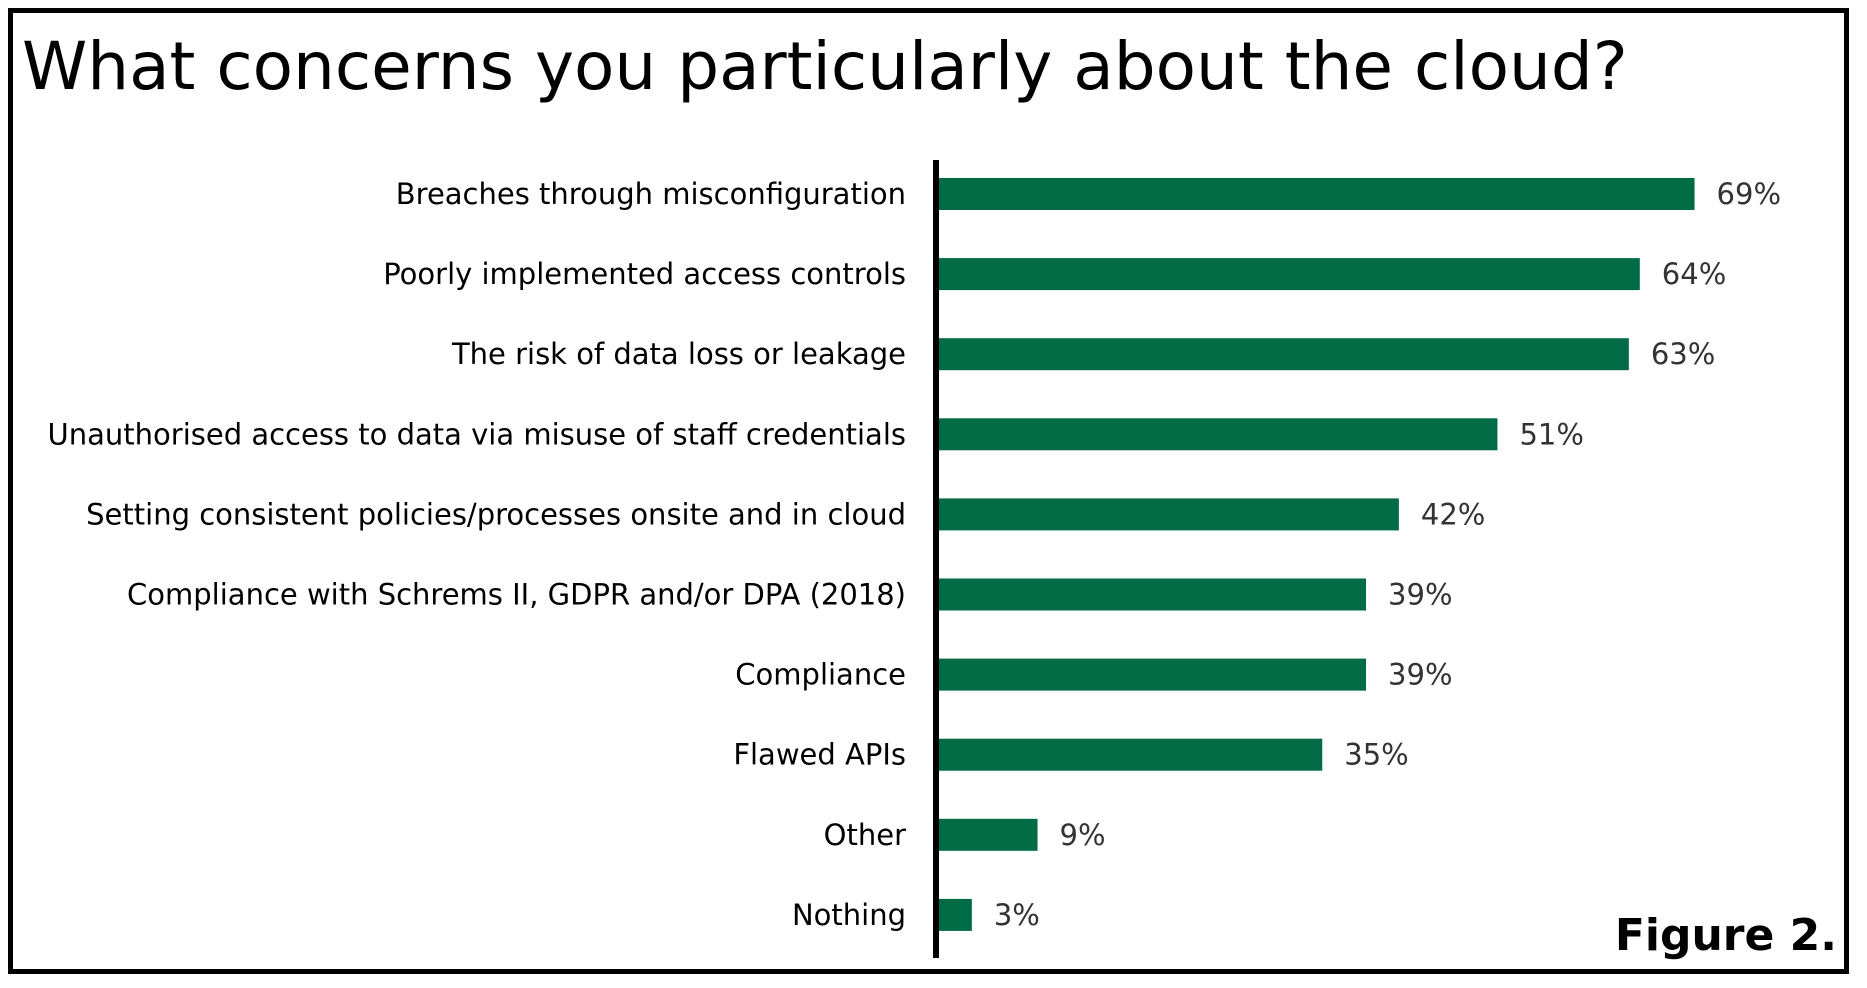 This screenshot has width=1867, height=988. I want to click on category-label: Poorly implemented access controls, so click(644, 274).